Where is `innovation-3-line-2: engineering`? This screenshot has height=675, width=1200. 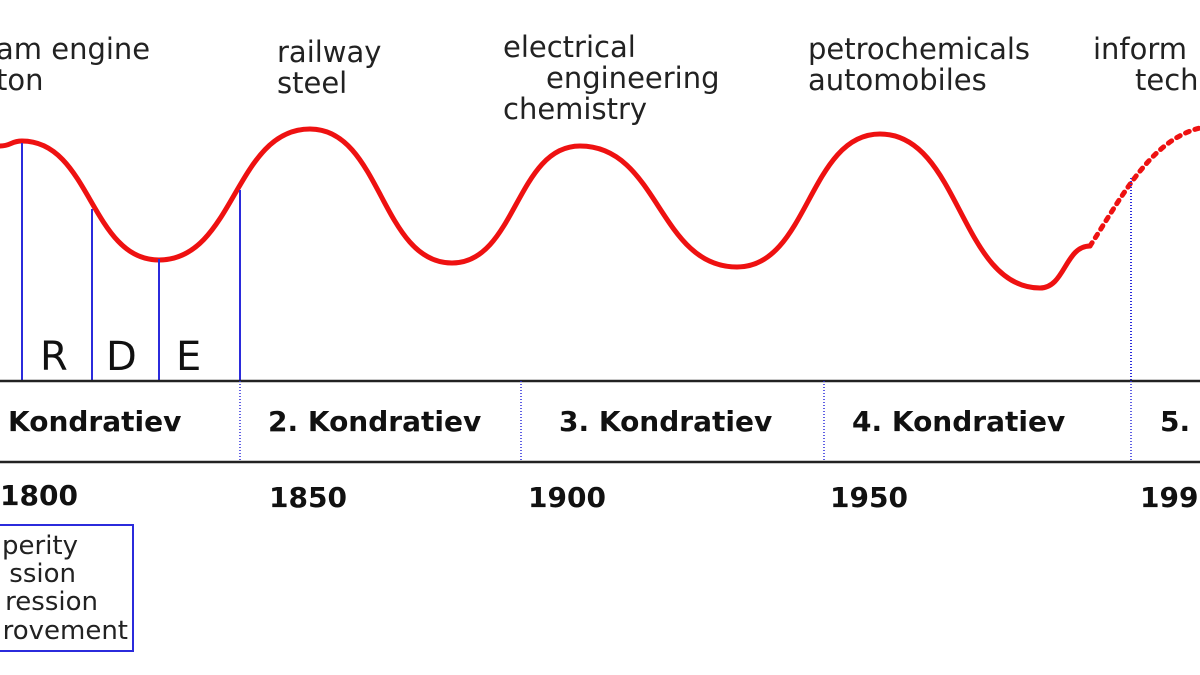 innovation-3-line-2: engineering is located at coordinates (633, 78).